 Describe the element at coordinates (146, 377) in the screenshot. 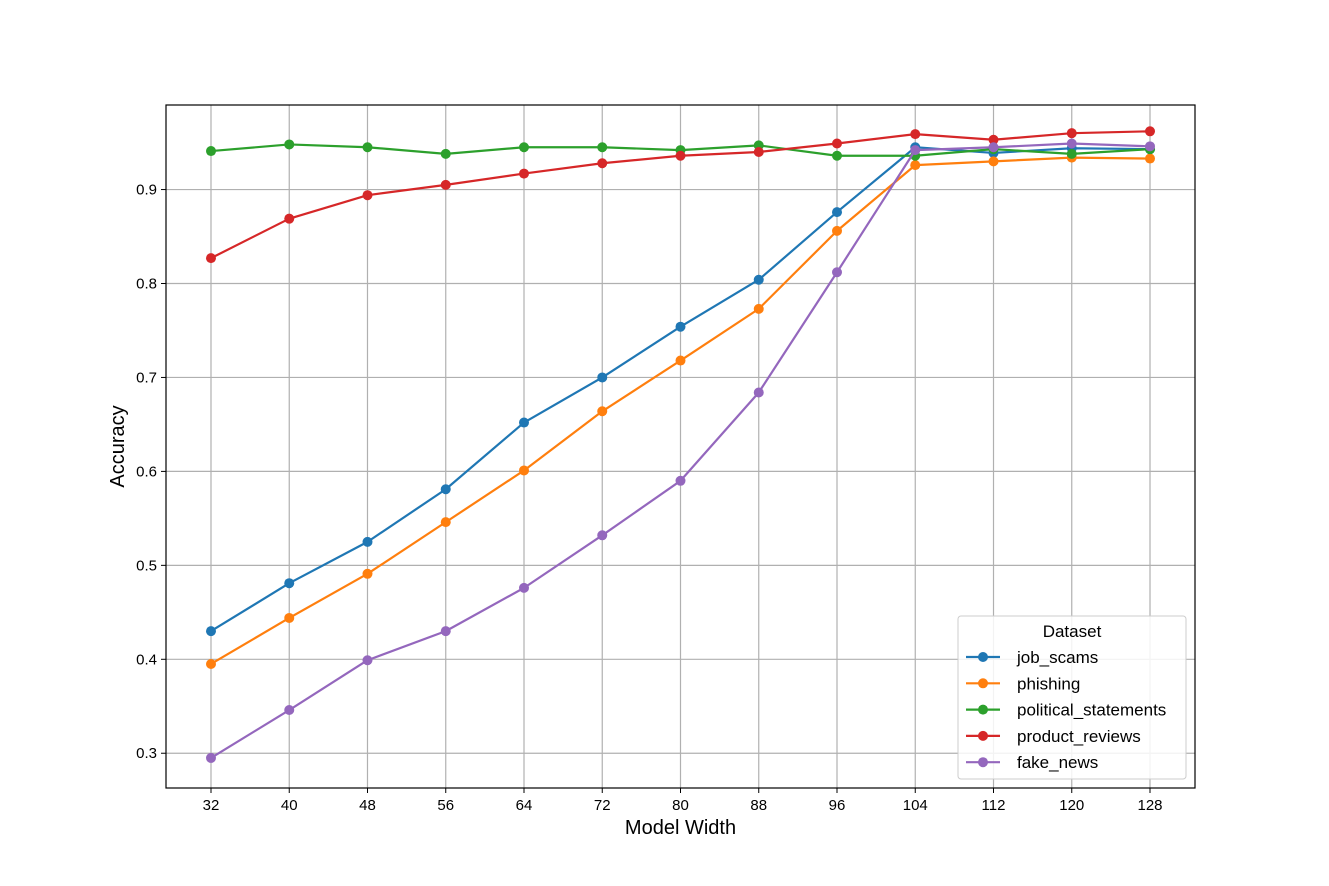

I see `y-tick-label: 0.7` at that location.